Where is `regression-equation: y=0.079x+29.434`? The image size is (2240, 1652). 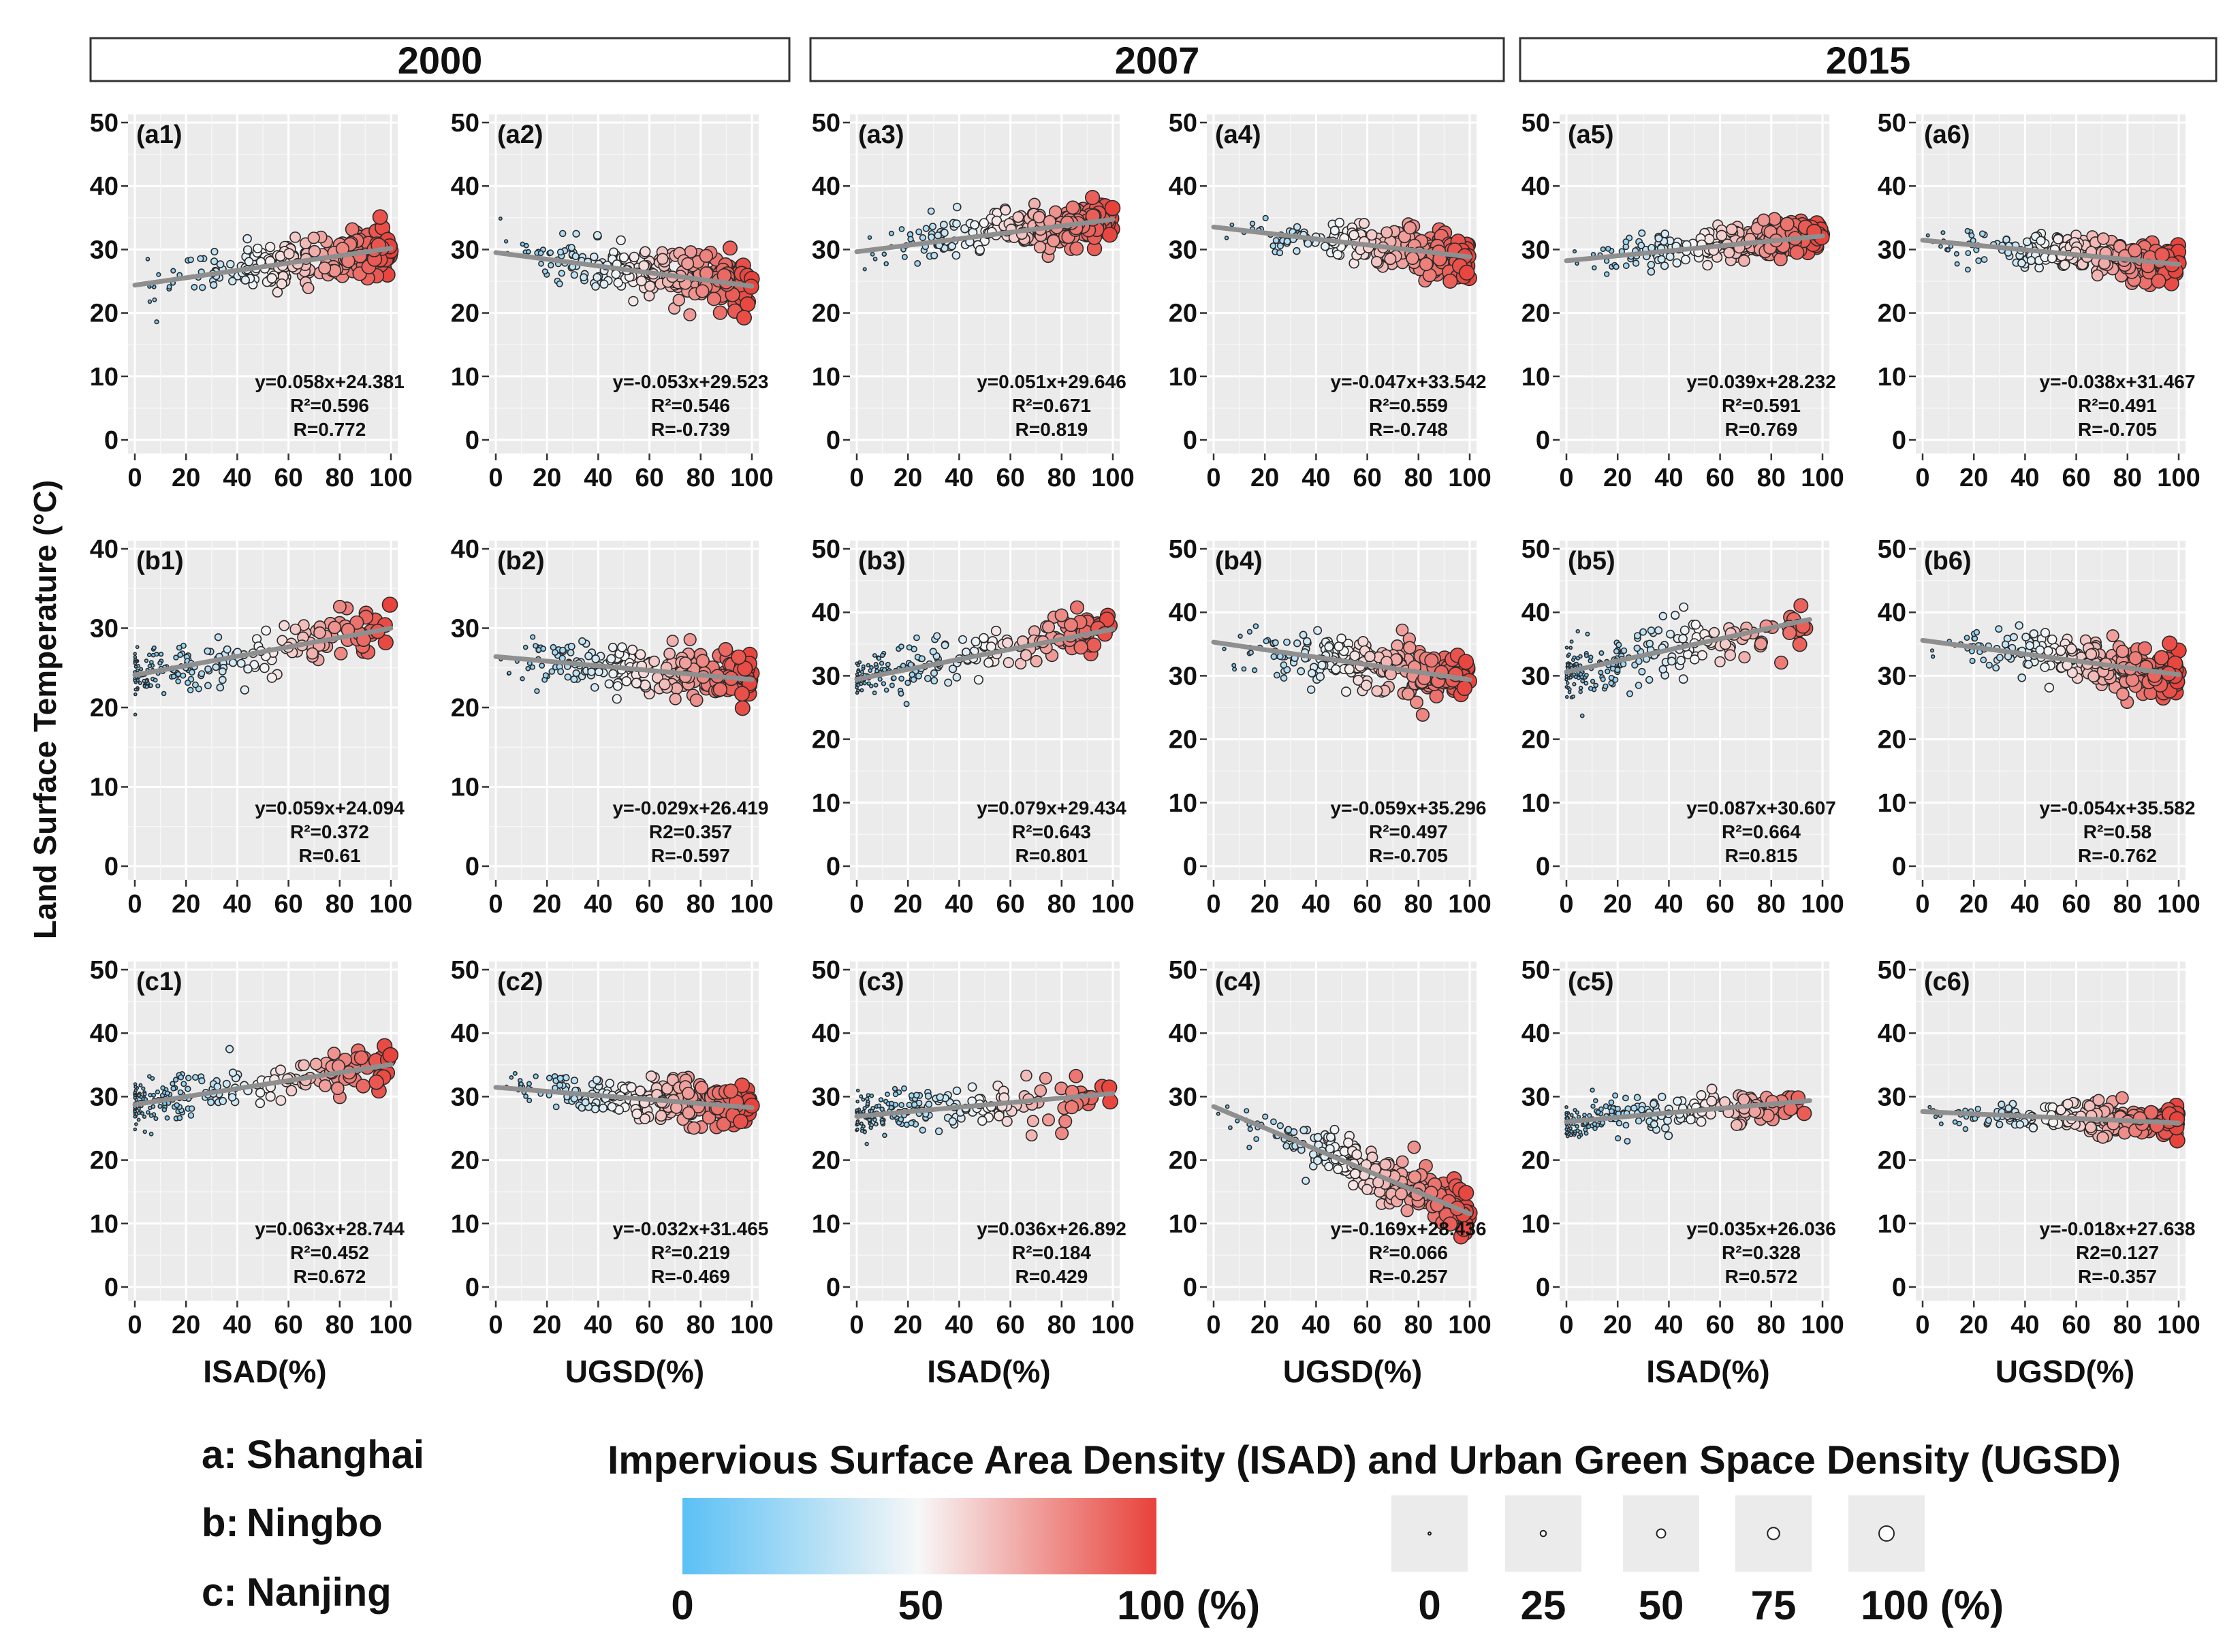 regression-equation: y=0.079x+29.434 is located at coordinates (1052, 808).